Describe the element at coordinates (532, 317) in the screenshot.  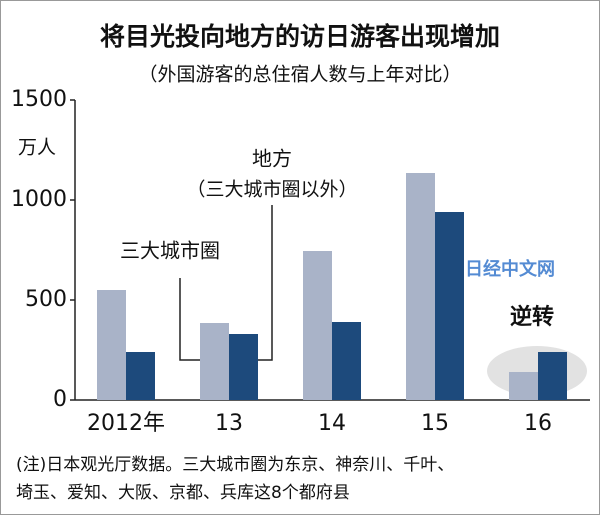
I see `annotation: 逆转` at that location.